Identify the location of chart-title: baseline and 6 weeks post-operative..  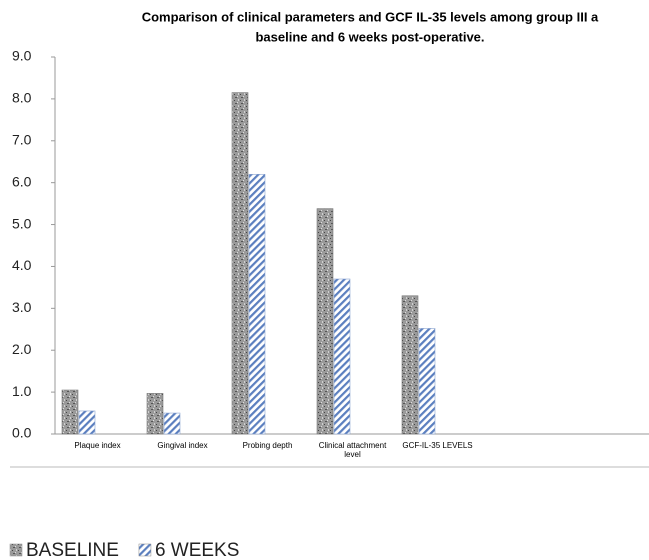
(369, 36).